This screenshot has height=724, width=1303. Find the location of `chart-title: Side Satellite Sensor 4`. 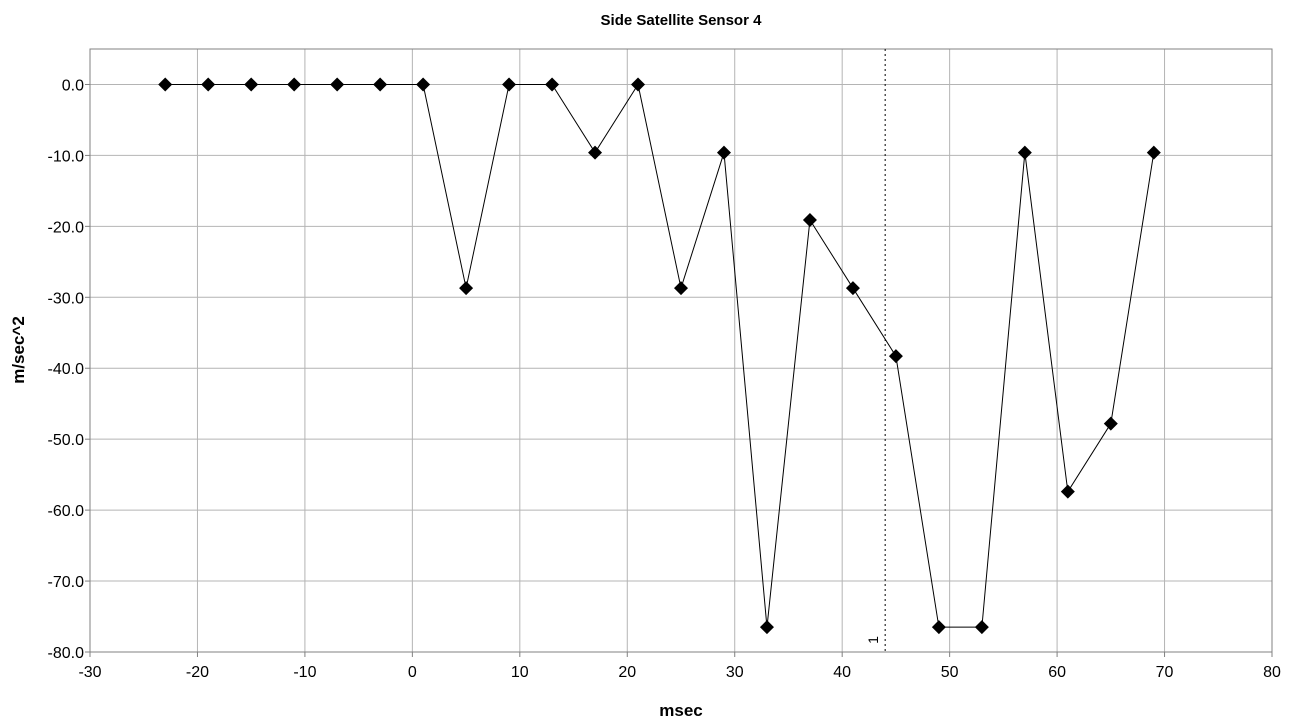

chart-title: Side Satellite Sensor 4 is located at coordinates (682, 20).